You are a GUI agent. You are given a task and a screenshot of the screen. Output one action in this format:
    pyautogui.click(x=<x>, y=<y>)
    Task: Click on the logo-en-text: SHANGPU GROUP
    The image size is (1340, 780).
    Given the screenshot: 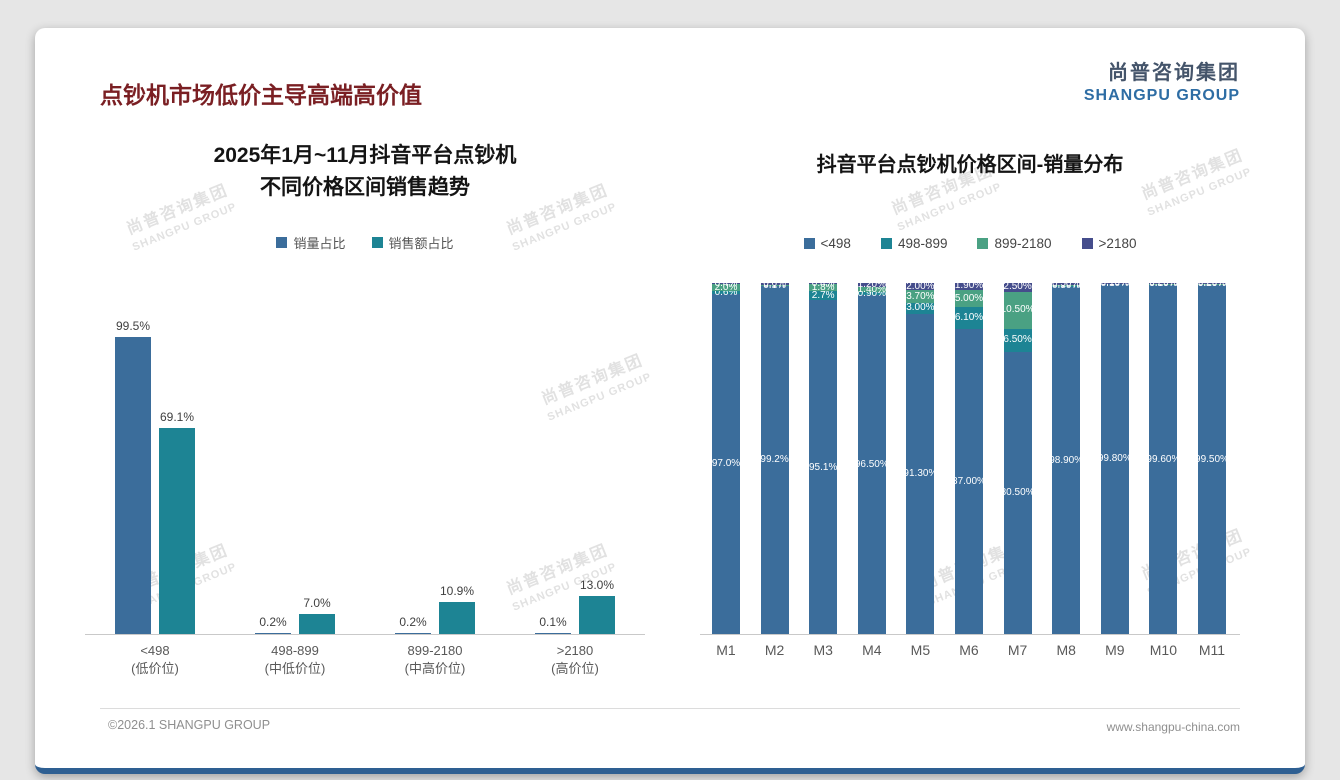 What is the action you would take?
    pyautogui.click(x=1161, y=95)
    